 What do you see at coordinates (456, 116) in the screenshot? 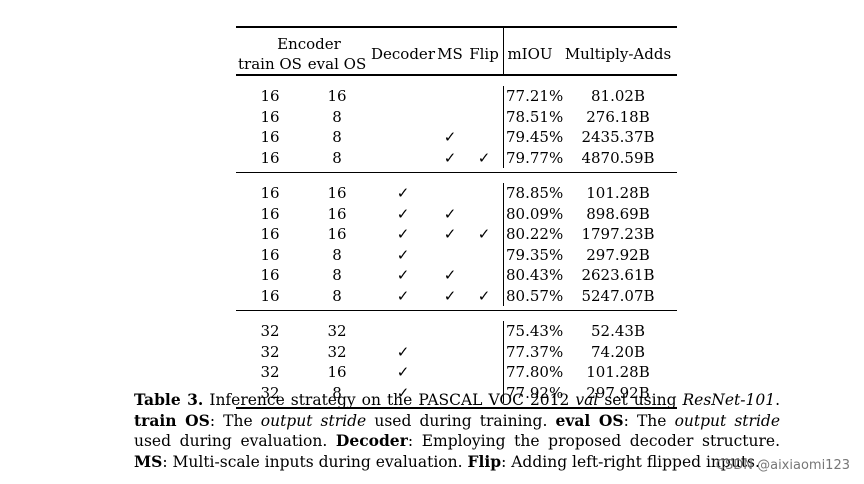
I see `table-row: 16 8 78.51% 276.18B` at bounding box center [456, 116].